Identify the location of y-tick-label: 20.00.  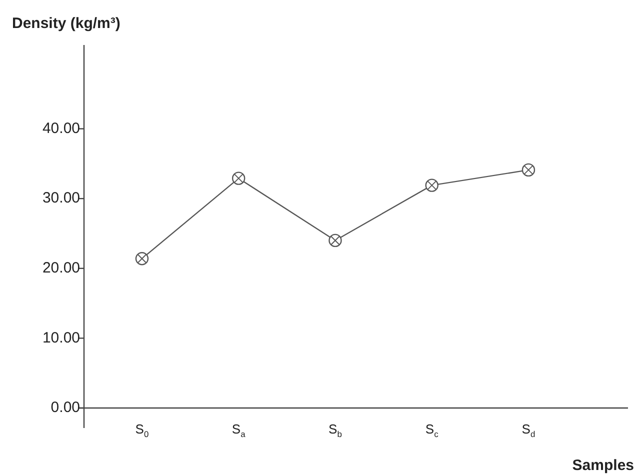
(61, 268).